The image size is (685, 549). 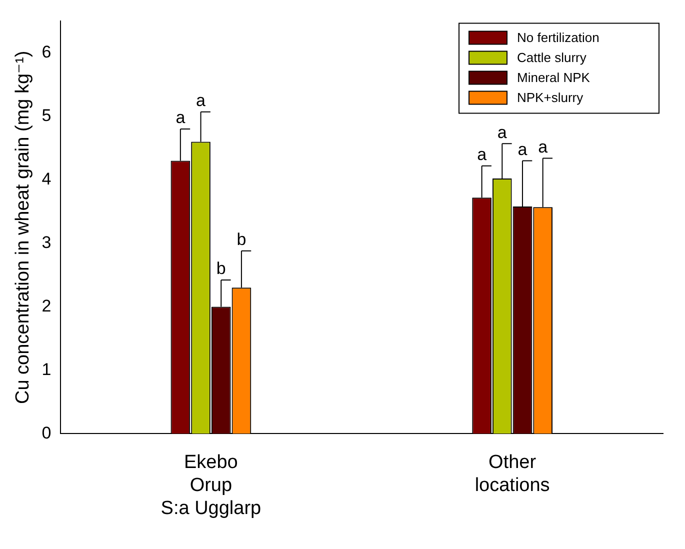 I want to click on x-tick-label: Other locations, so click(x=512, y=474).